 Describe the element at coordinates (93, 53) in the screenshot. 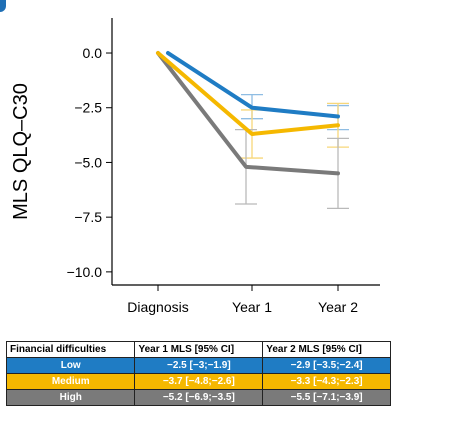

I see `y-tick-label: 0.0` at that location.